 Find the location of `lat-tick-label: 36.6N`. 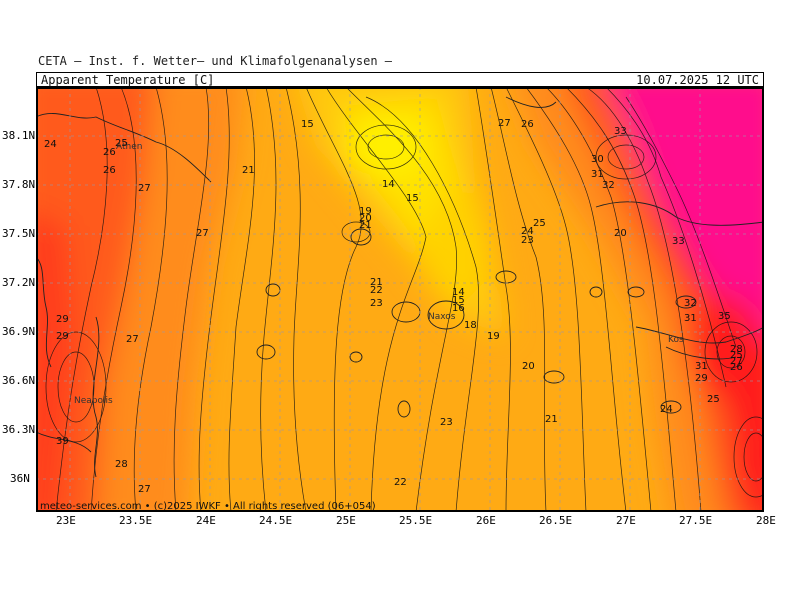

lat-tick-label: 36.6N is located at coordinates (19, 380).